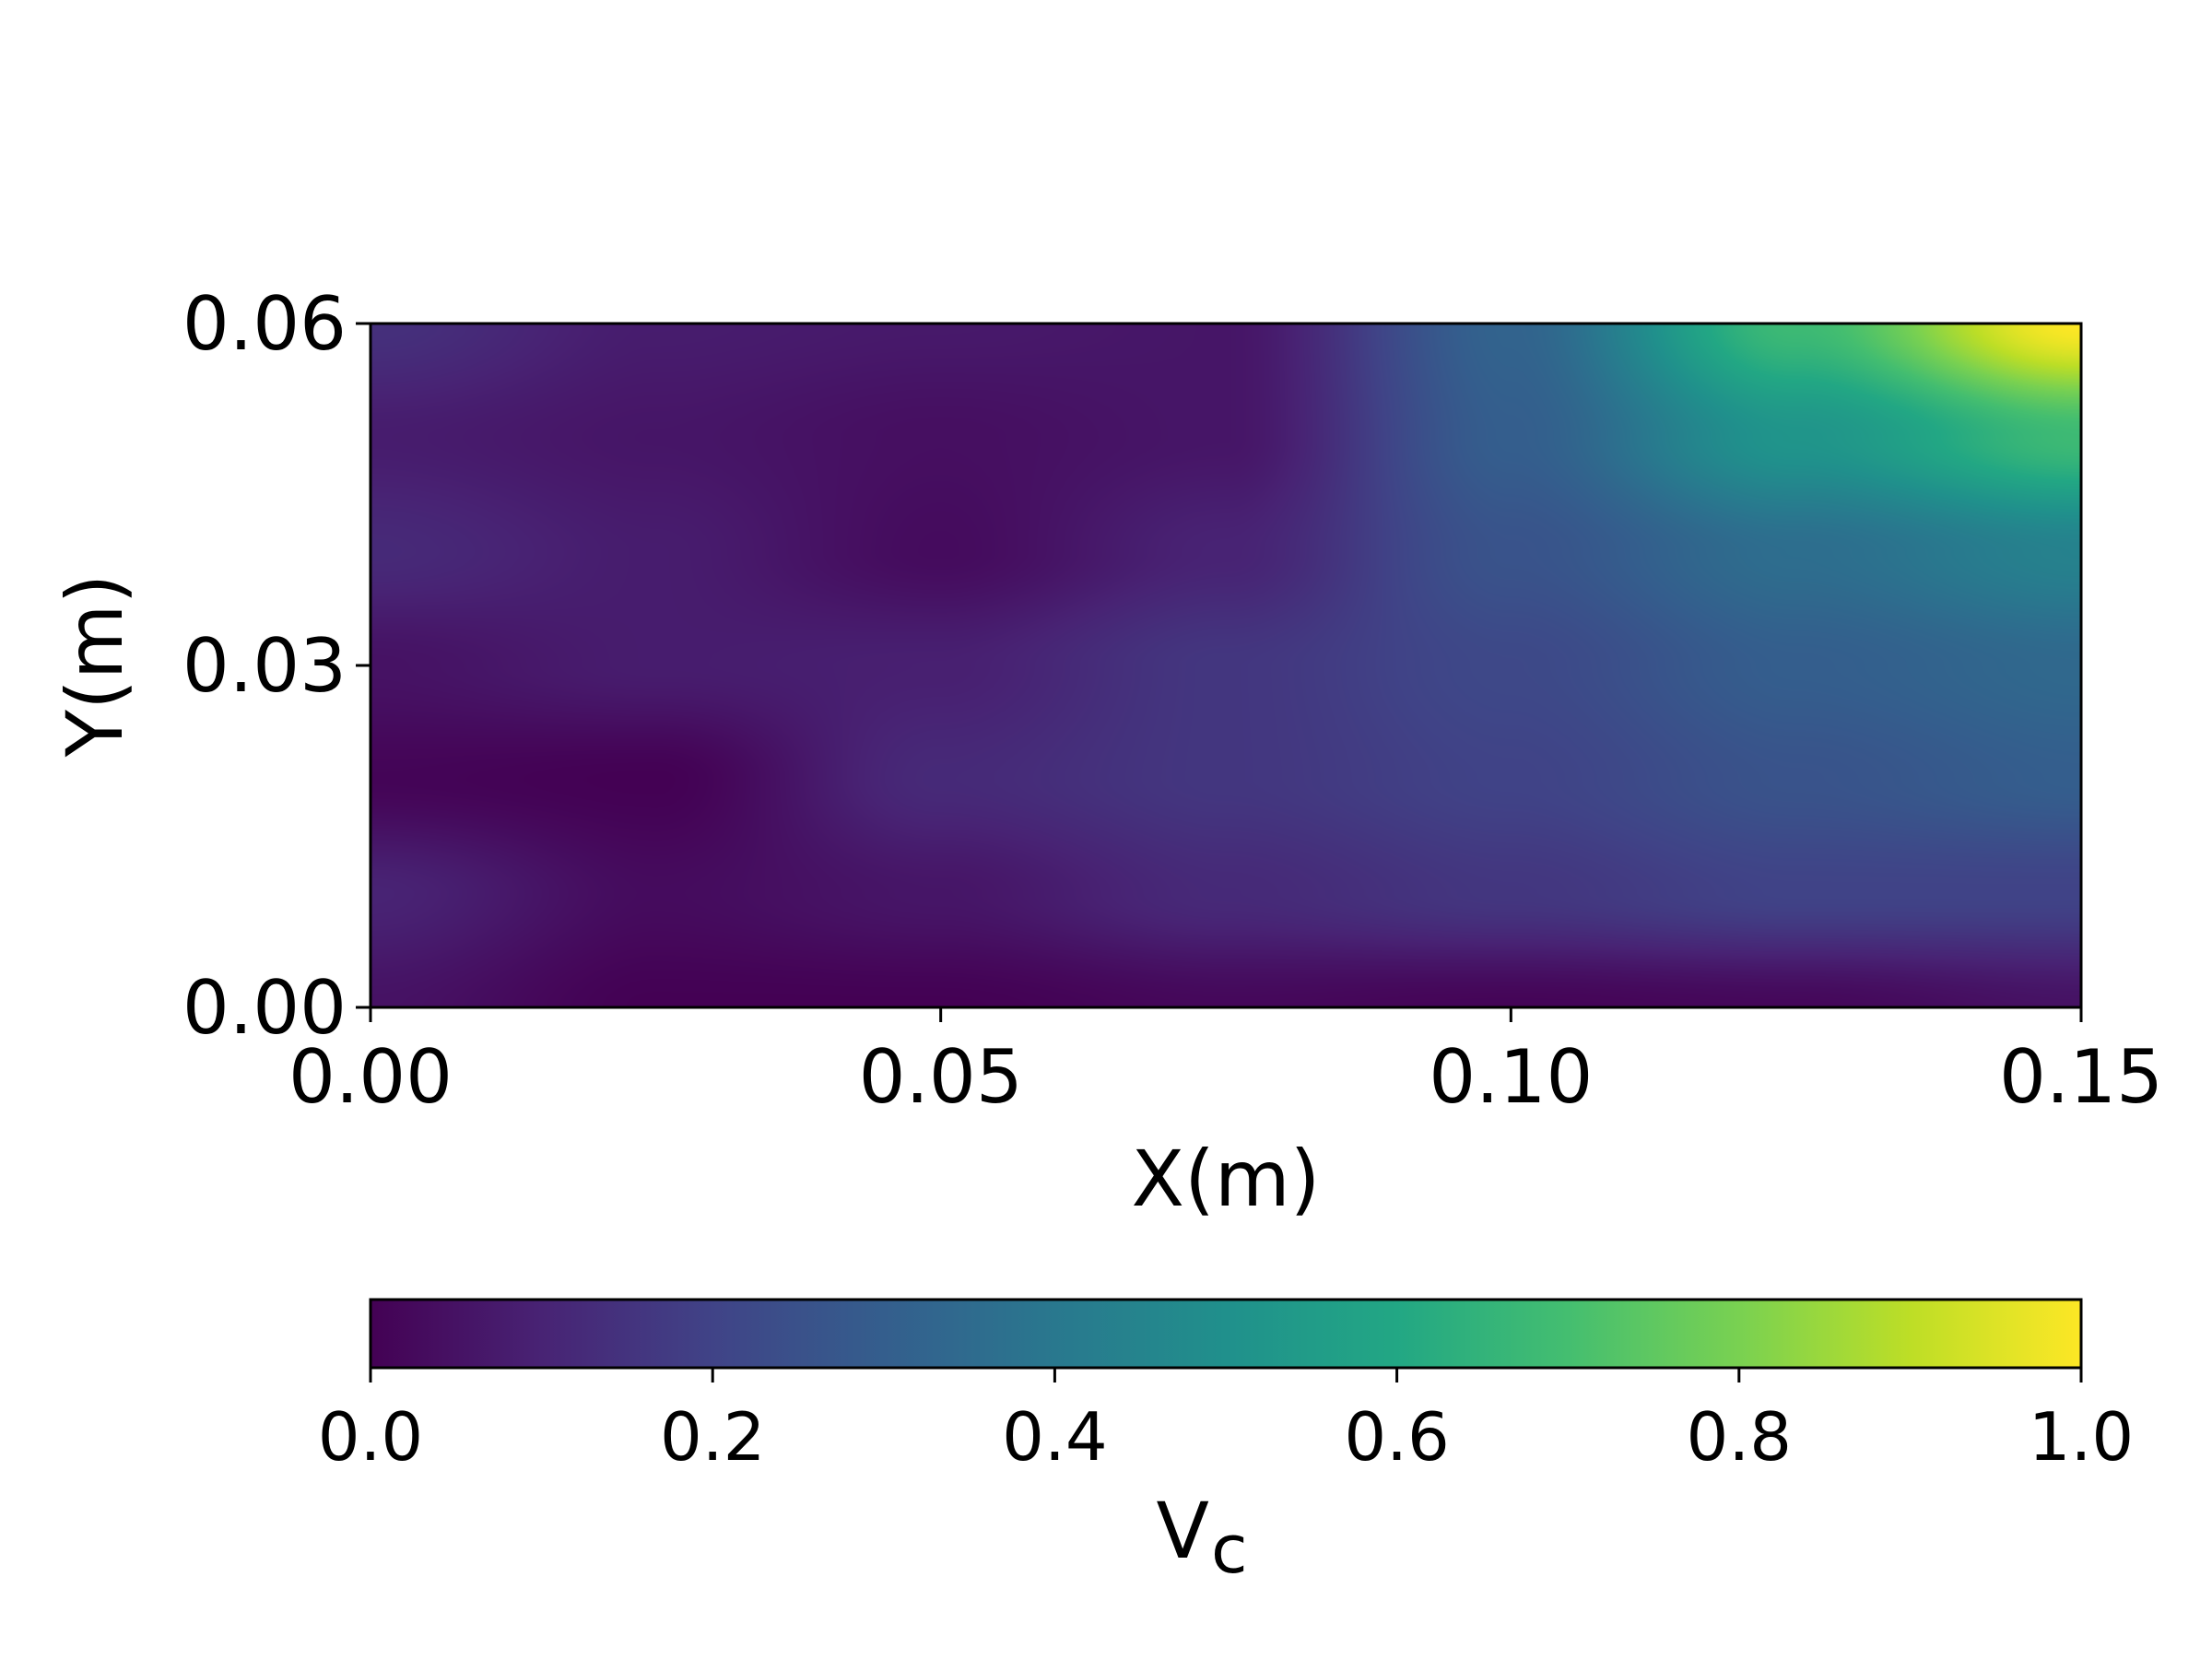 The image size is (2212, 1659). Describe the element at coordinates (371, 1437) in the screenshot. I see `colorbar-tick-label: 0.0` at that location.